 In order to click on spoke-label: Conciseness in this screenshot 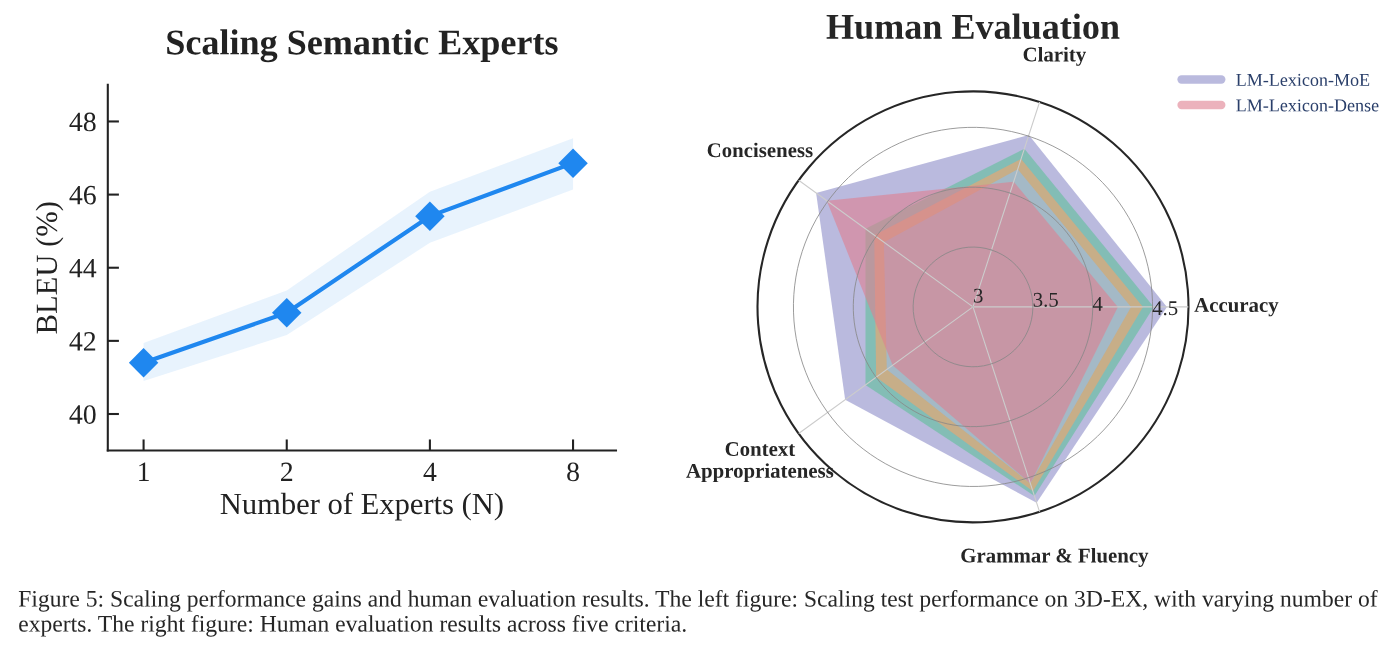, I will do `click(760, 150)`.